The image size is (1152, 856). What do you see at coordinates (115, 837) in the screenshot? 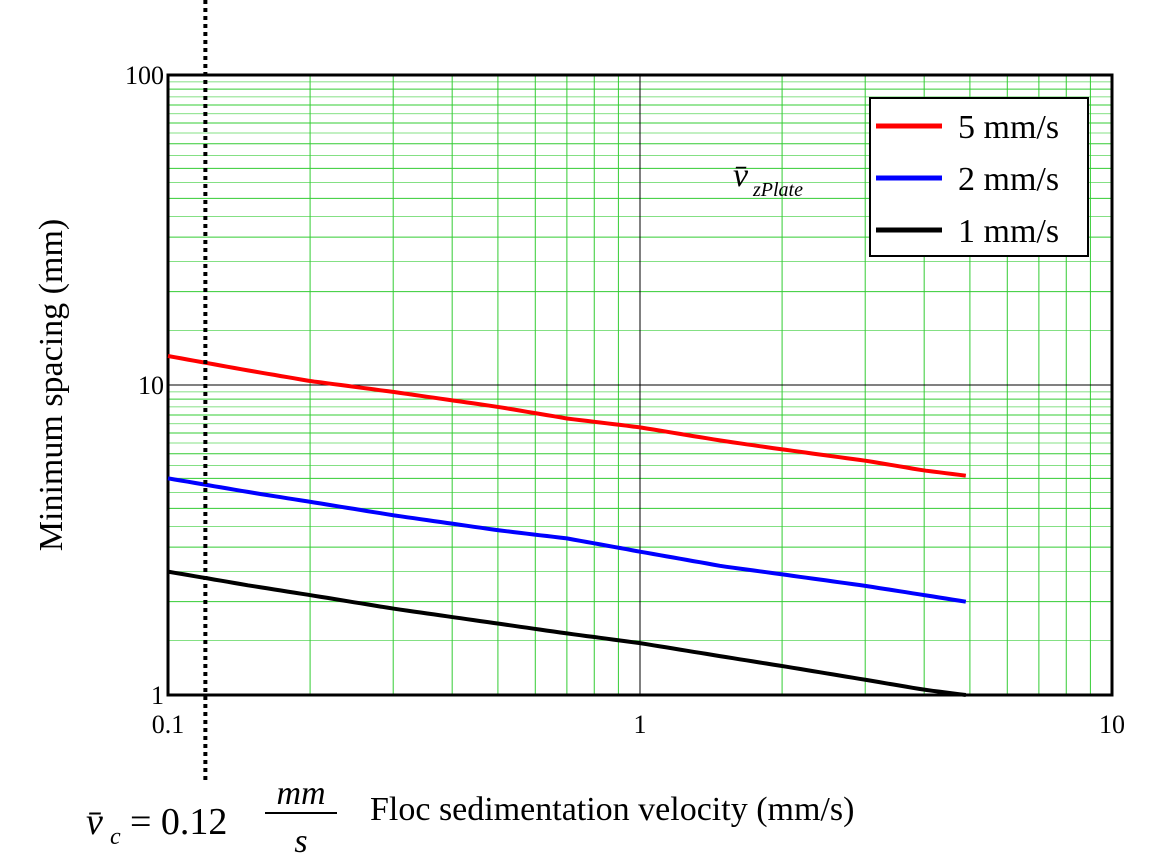
I see `vc-subscript: c` at bounding box center [115, 837].